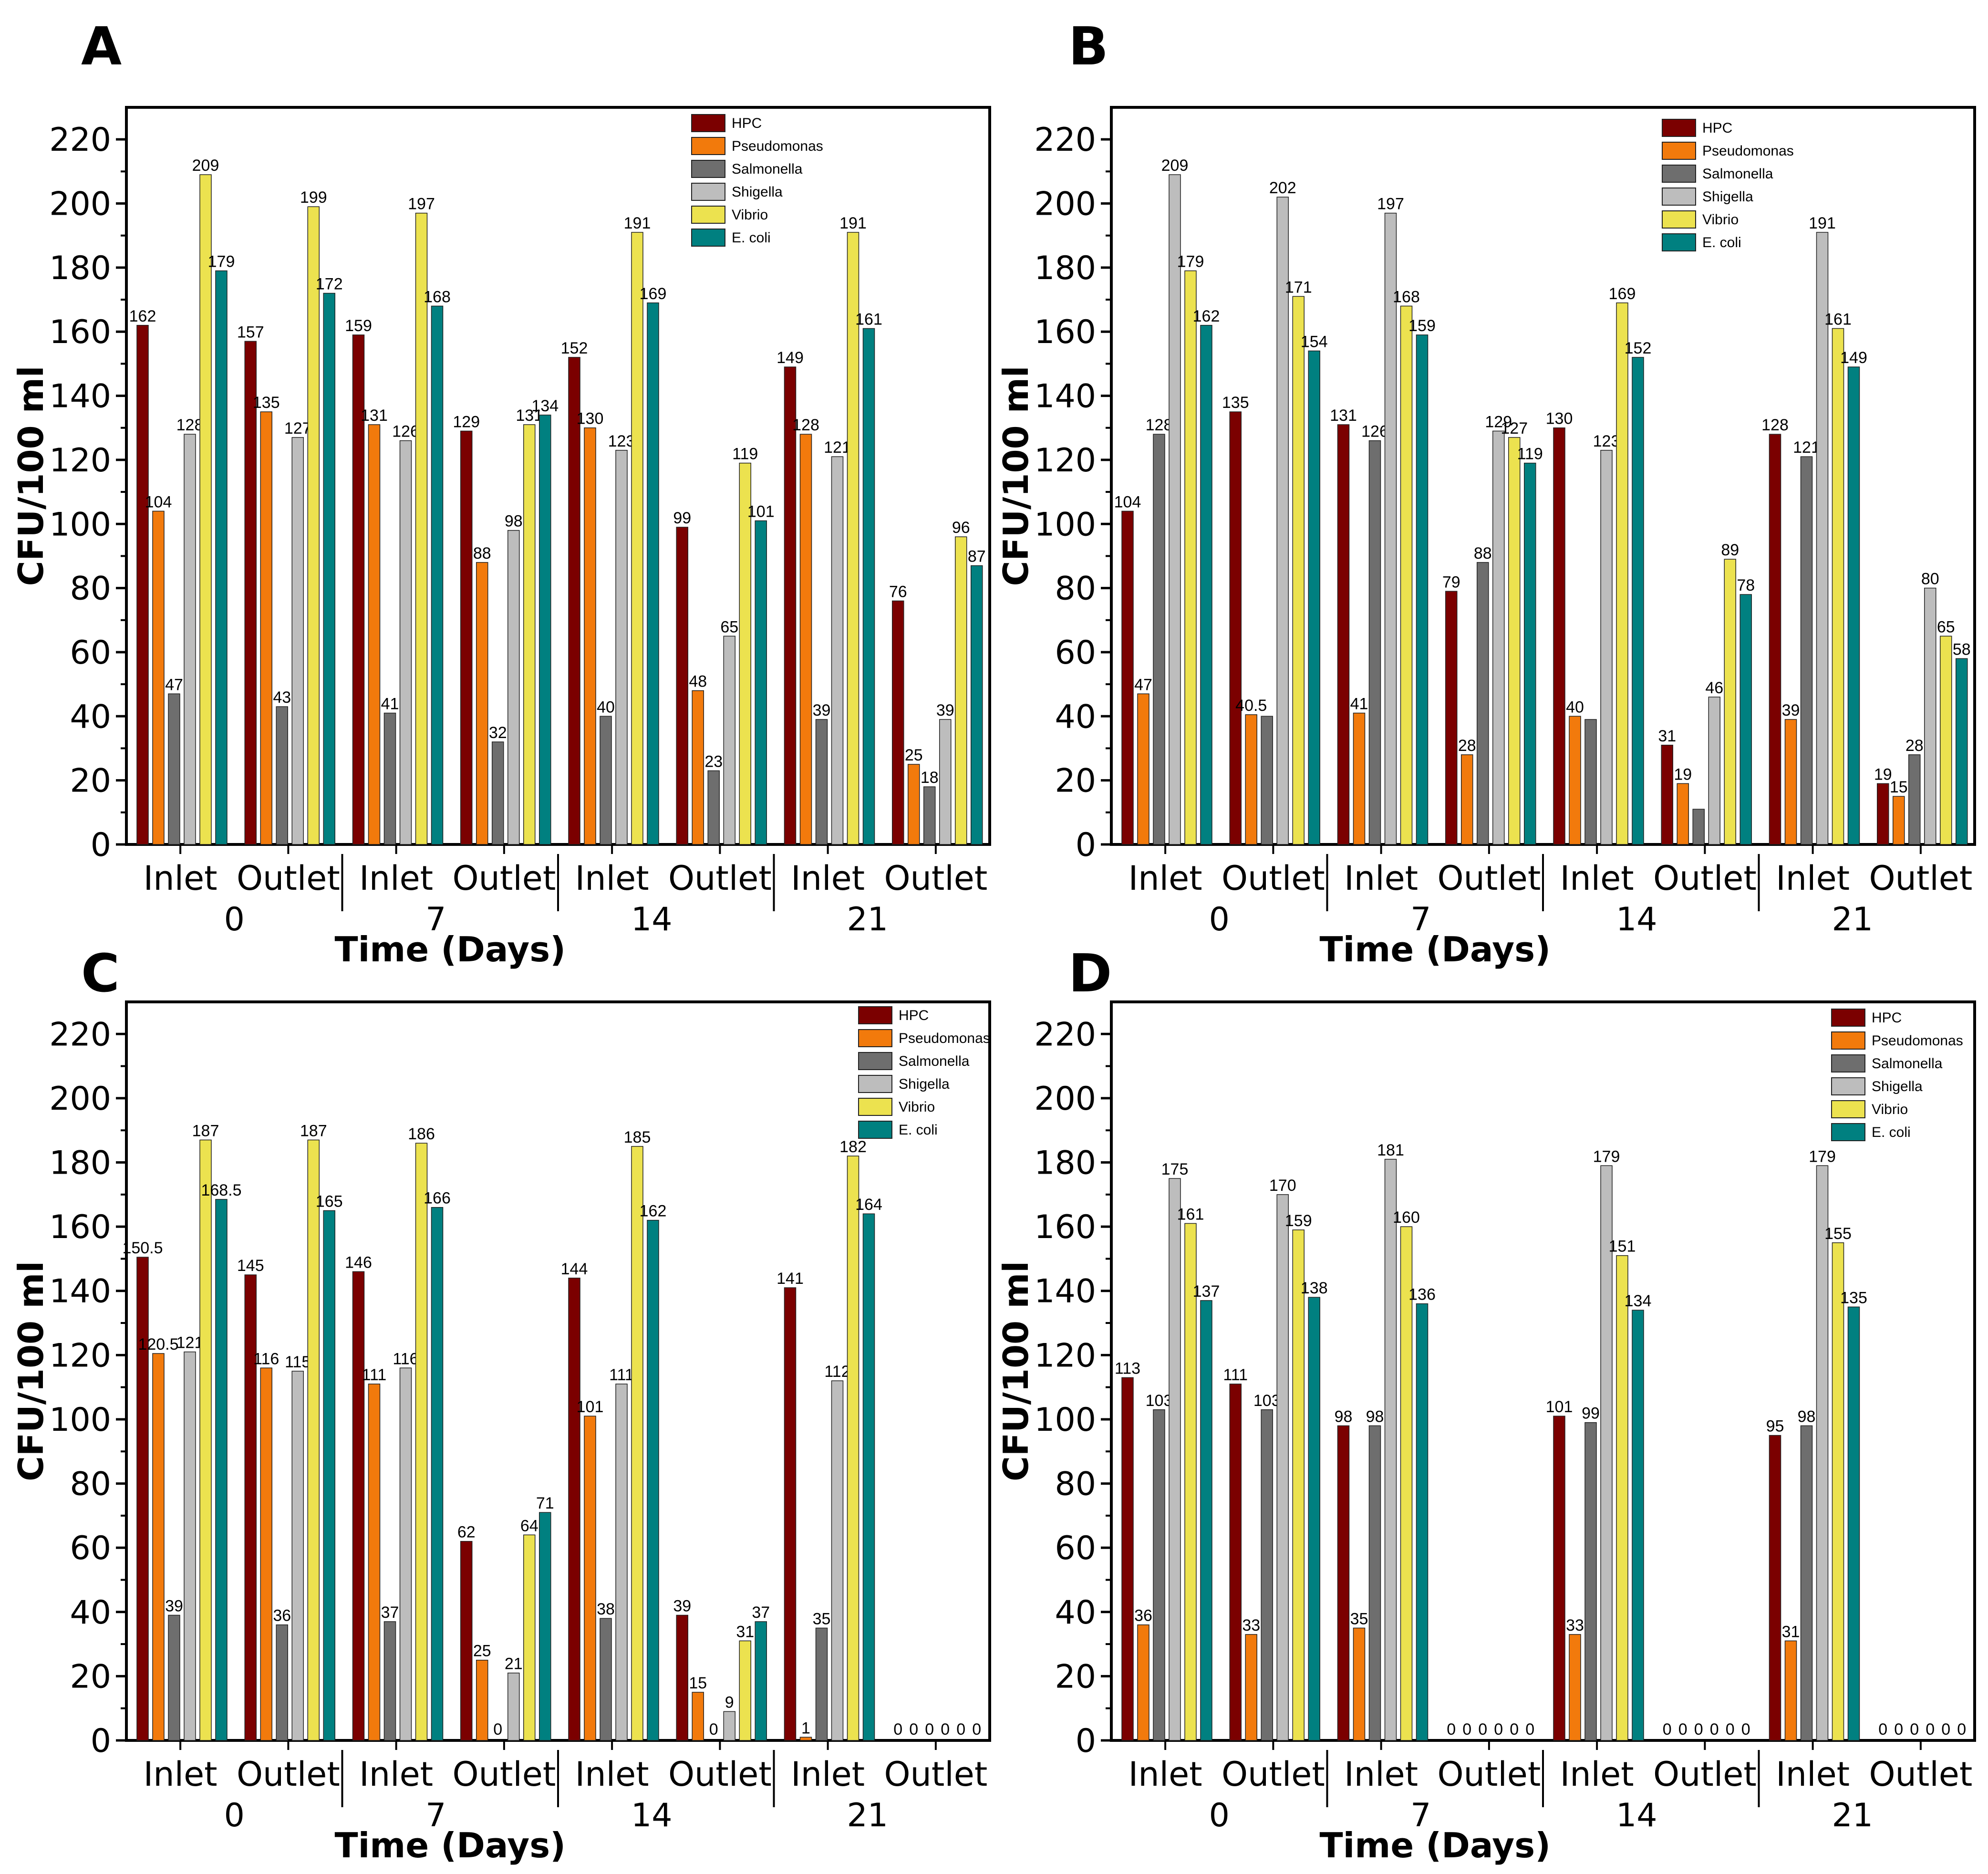 The height and width of the screenshot is (1874, 1988). What do you see at coordinates (1220, 919) in the screenshot?
I see `x-day-label: 0` at bounding box center [1220, 919].